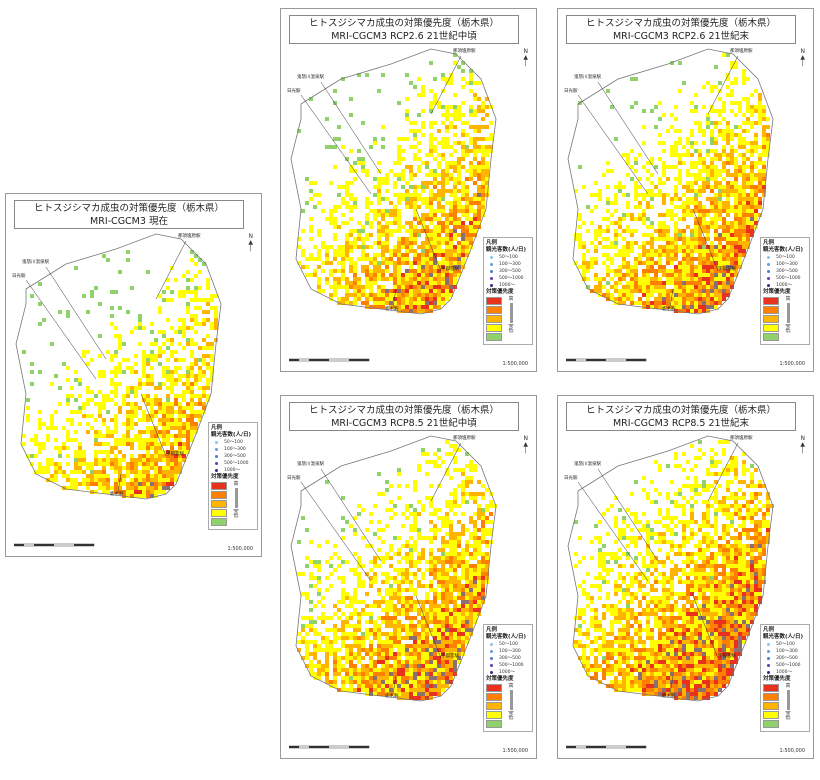  Describe the element at coordinates (508, 651) in the screenshot. I see `legend-density-item: 100～300` at that location.